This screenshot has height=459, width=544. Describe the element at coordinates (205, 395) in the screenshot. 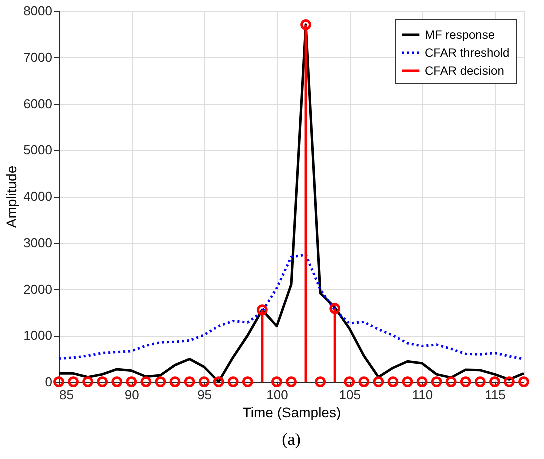

I see `x-tick-label: 95` at that location.